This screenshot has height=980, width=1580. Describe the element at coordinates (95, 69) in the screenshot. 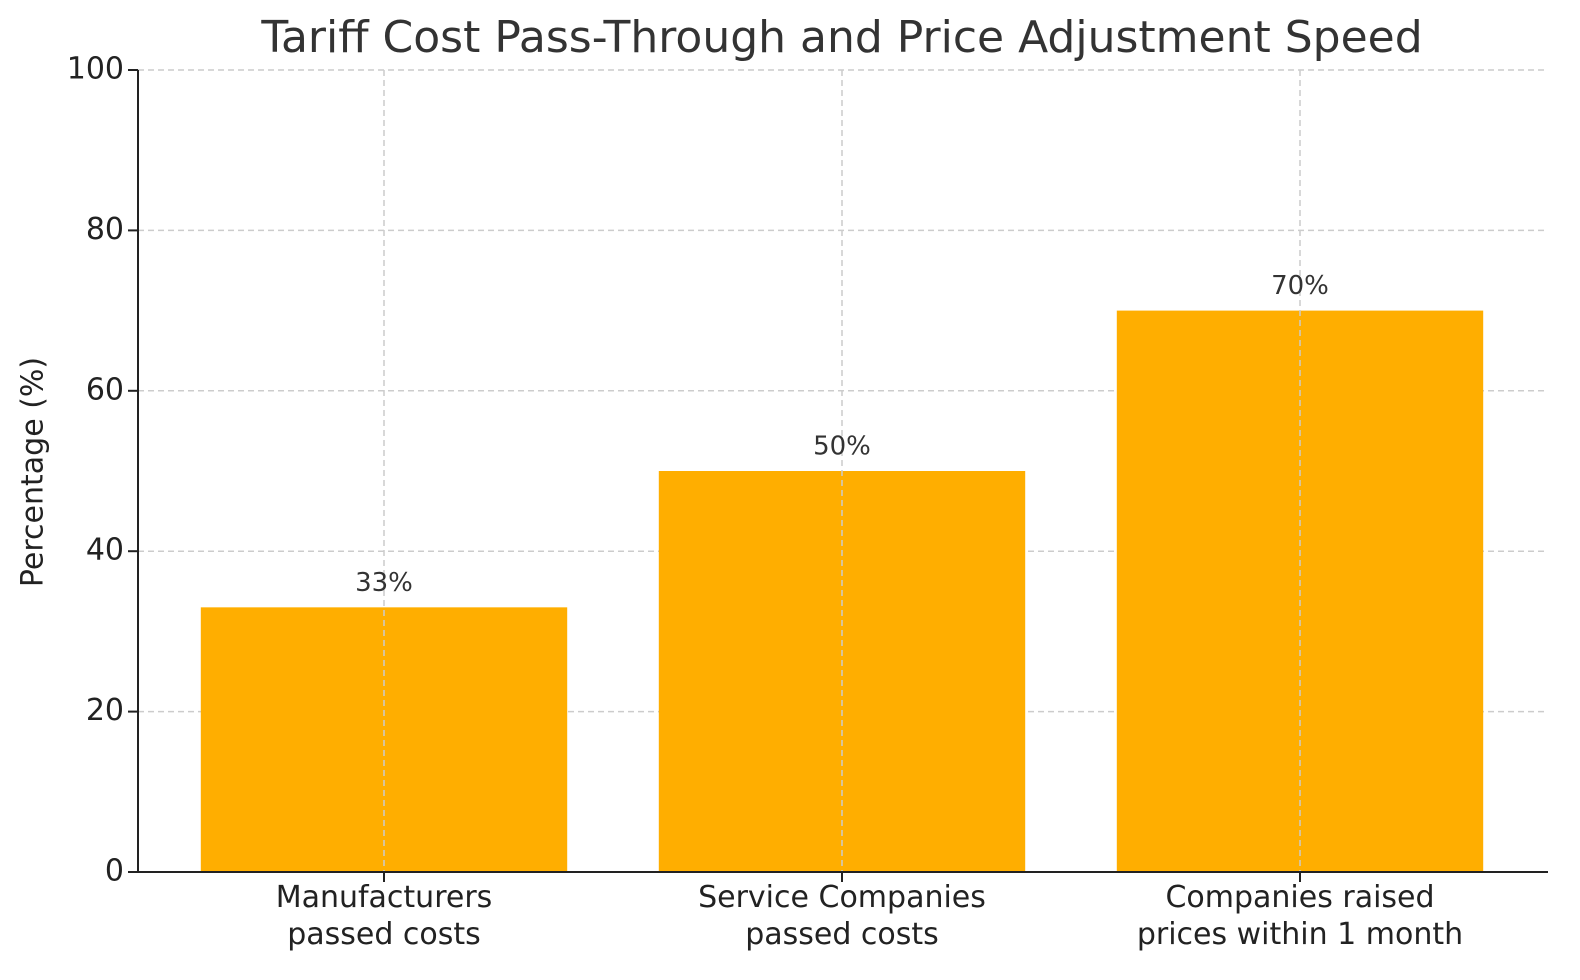

I see `y-tick-label: 100` at that location.